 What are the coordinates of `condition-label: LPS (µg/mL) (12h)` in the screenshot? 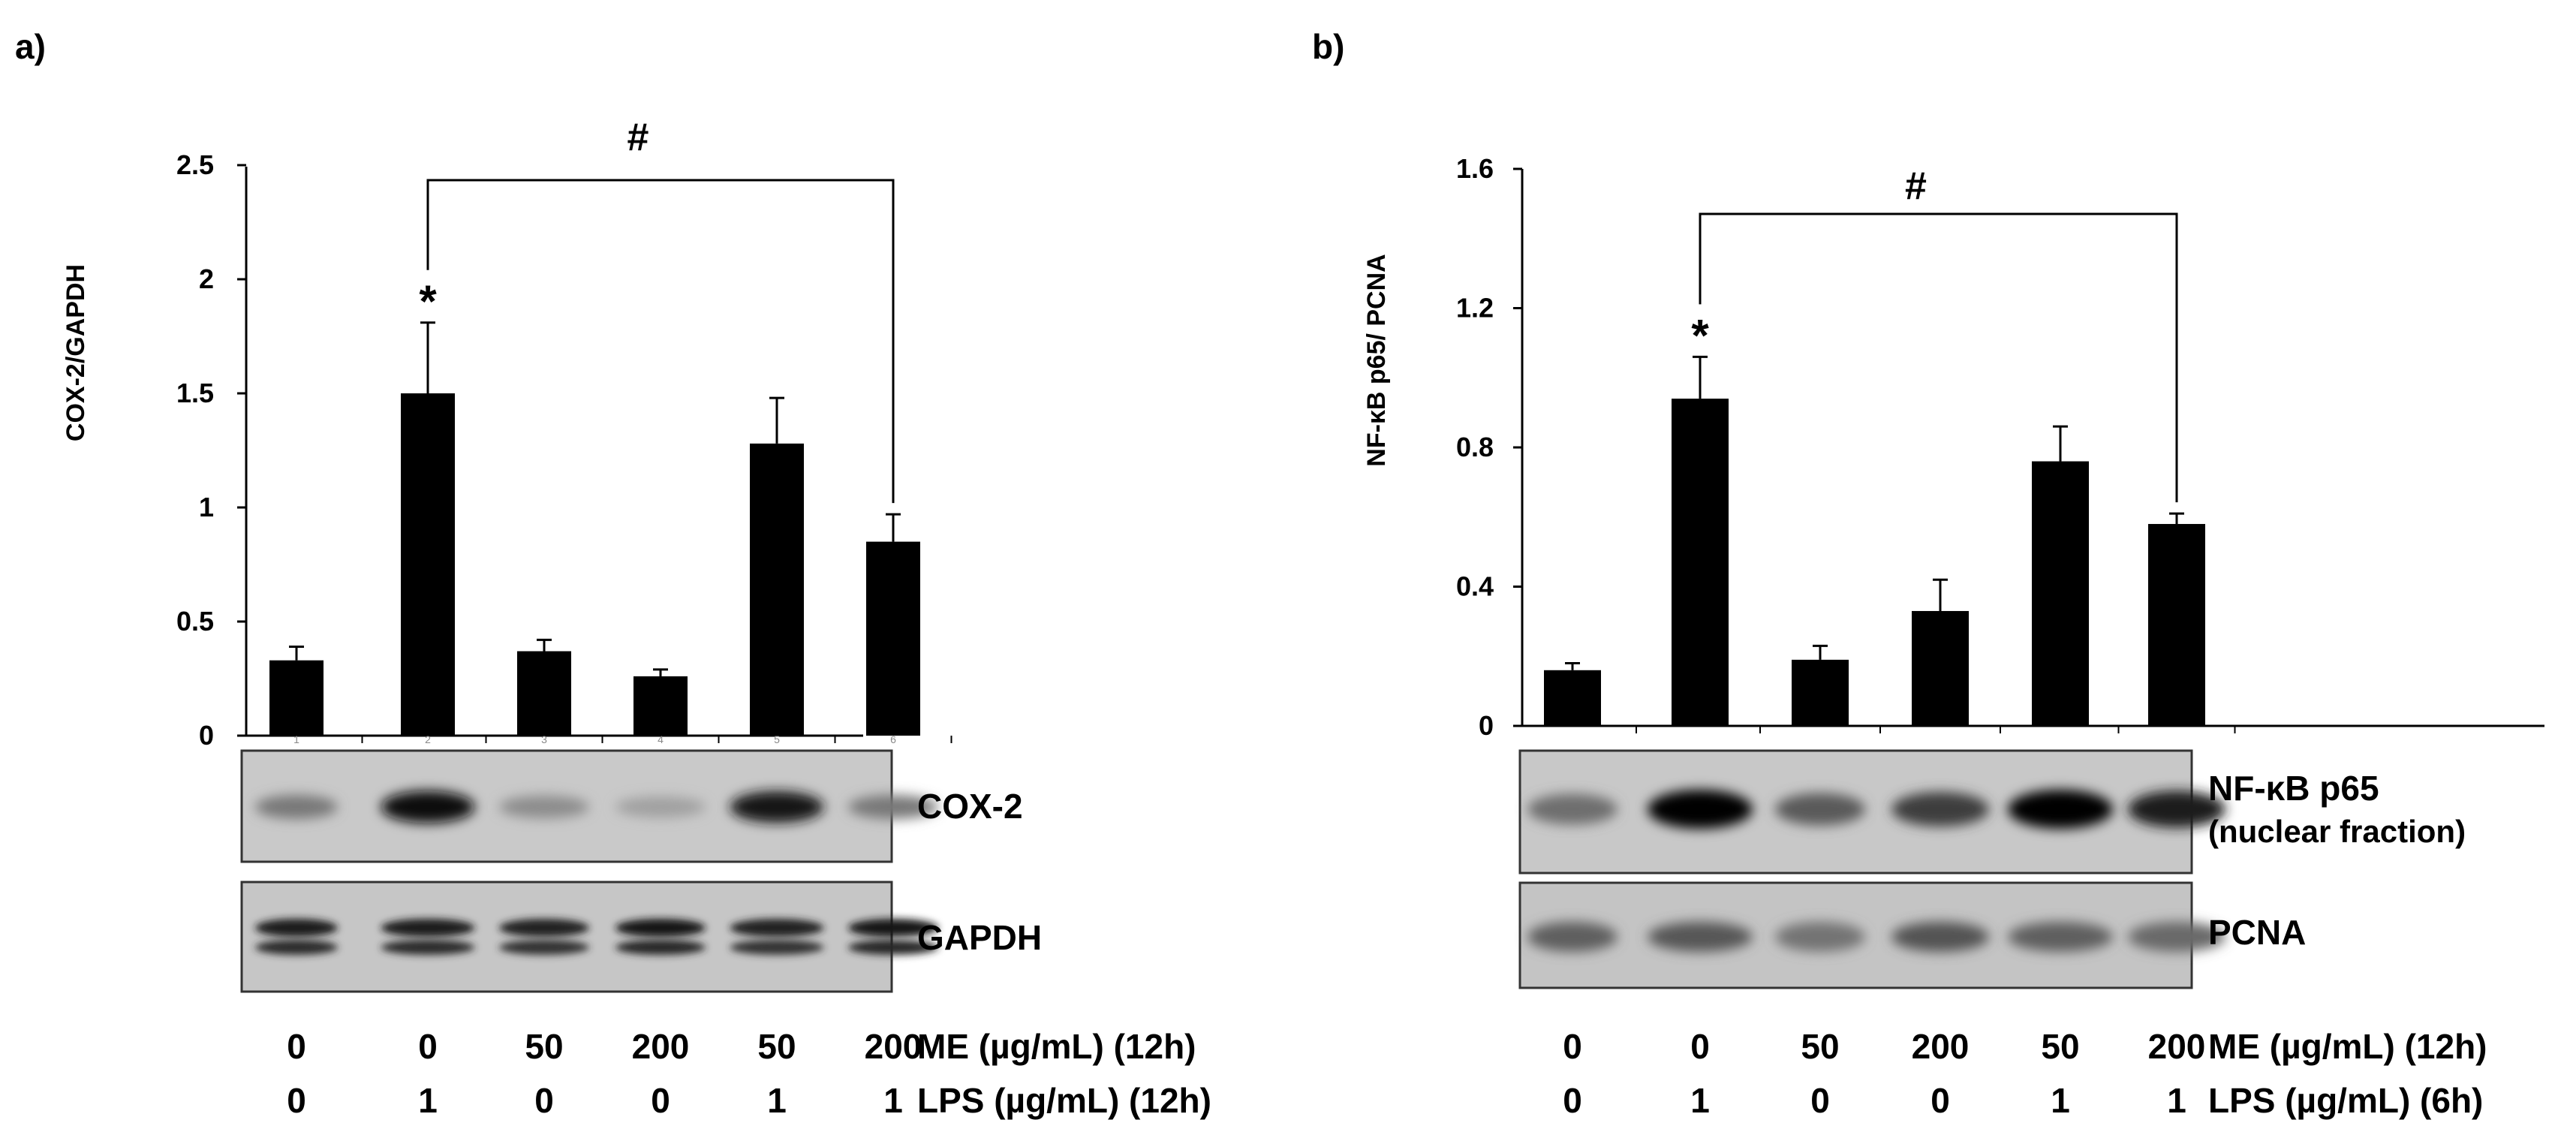 It's located at (1064, 1100).